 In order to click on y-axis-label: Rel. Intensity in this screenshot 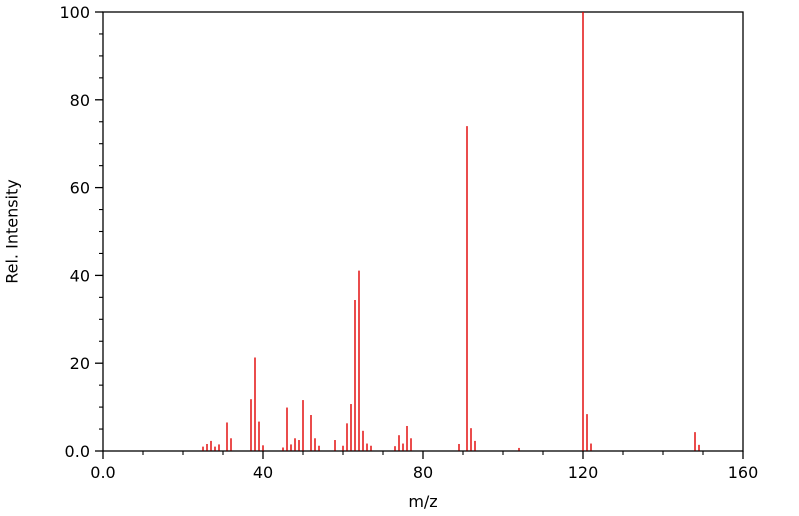, I will do `click(12, 231)`.